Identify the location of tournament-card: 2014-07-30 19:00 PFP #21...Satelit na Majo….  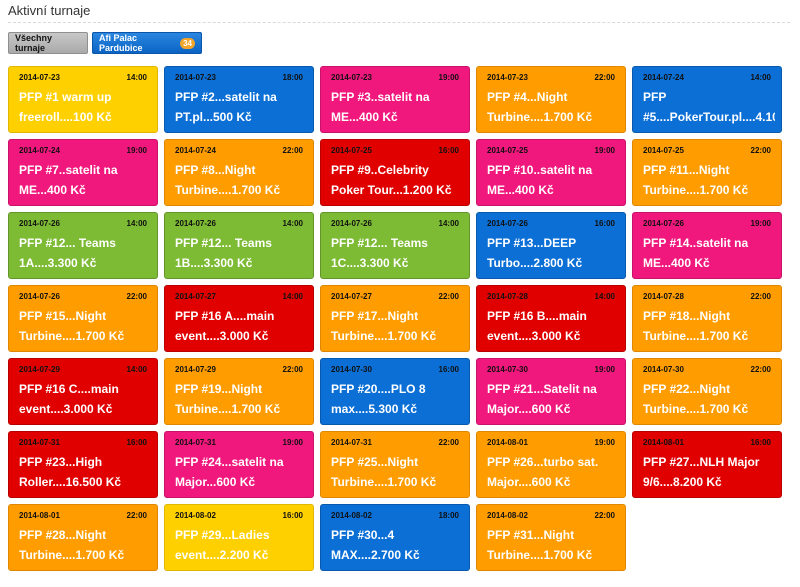
(551, 391).